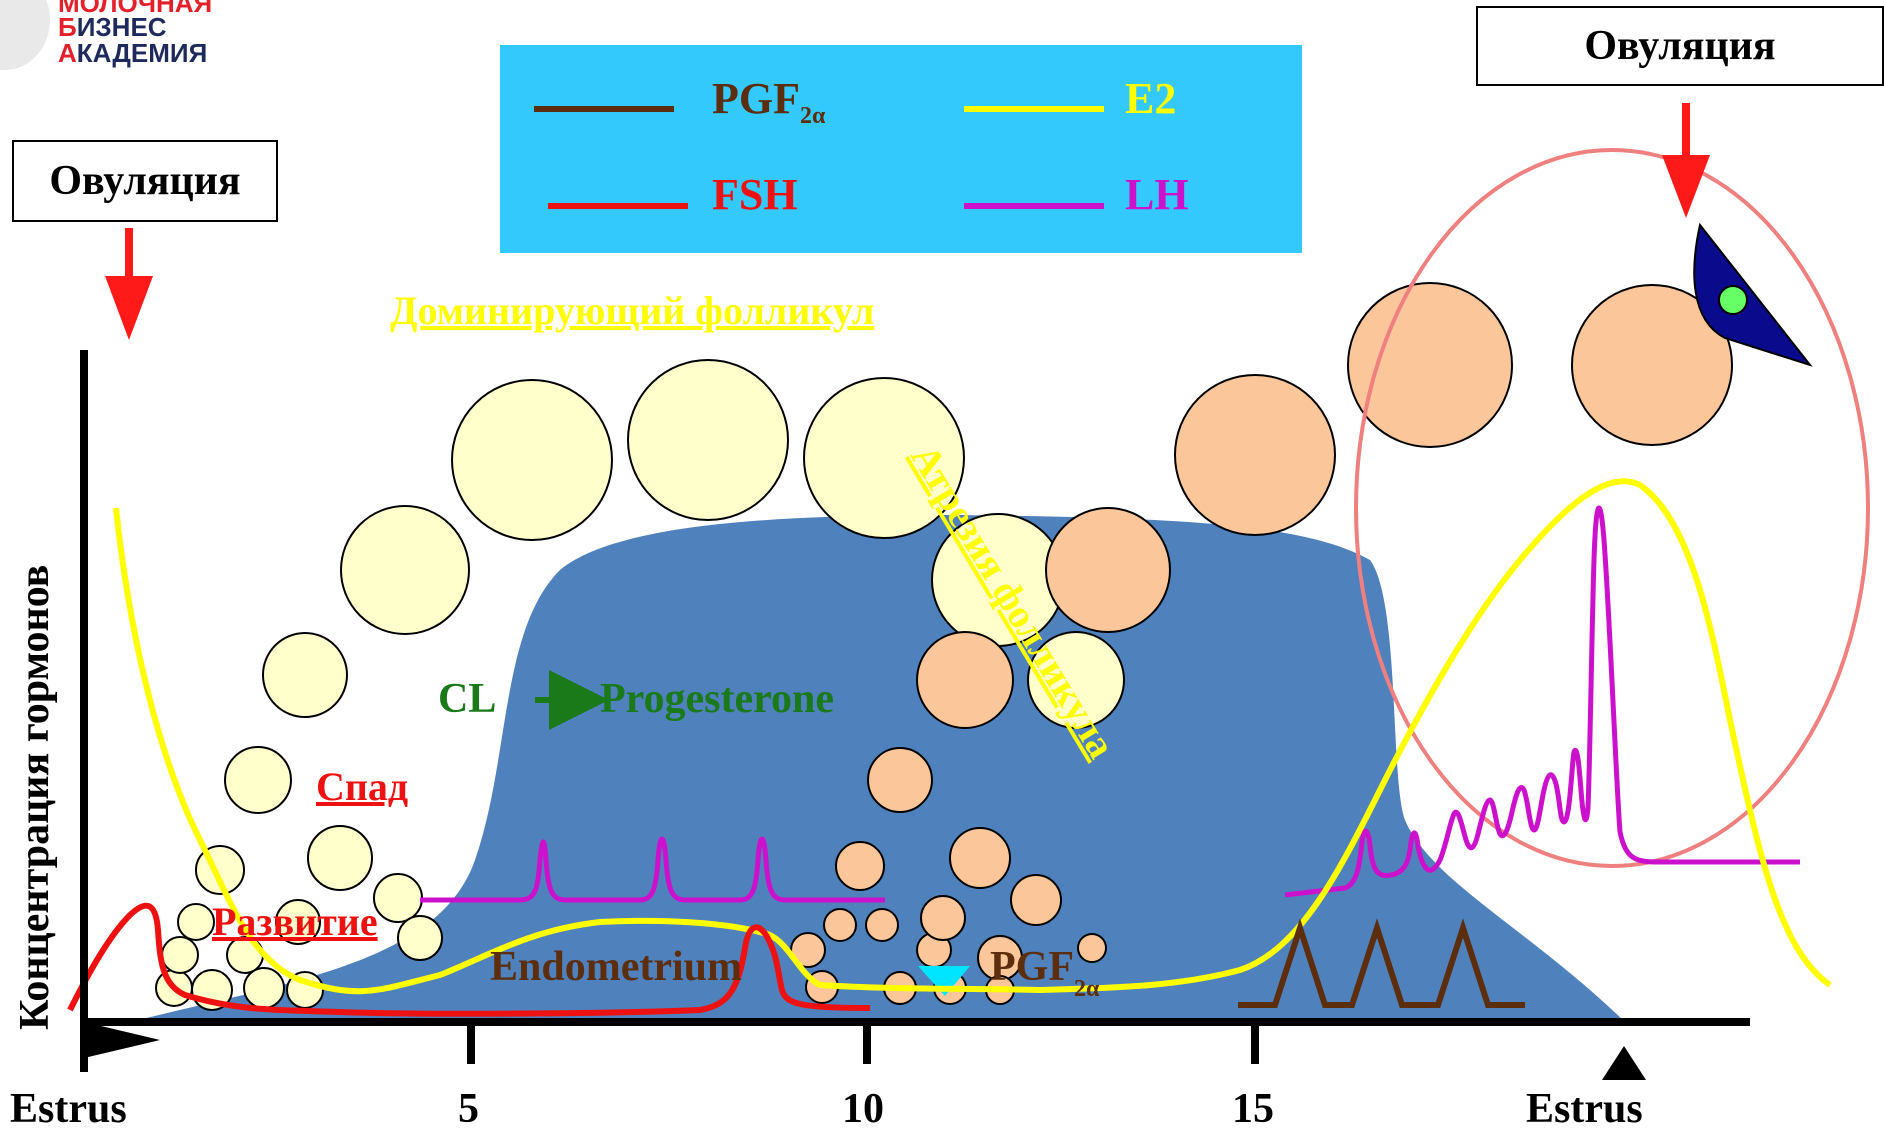  I want to click on lh-surge-curve, so click(1542, 701).